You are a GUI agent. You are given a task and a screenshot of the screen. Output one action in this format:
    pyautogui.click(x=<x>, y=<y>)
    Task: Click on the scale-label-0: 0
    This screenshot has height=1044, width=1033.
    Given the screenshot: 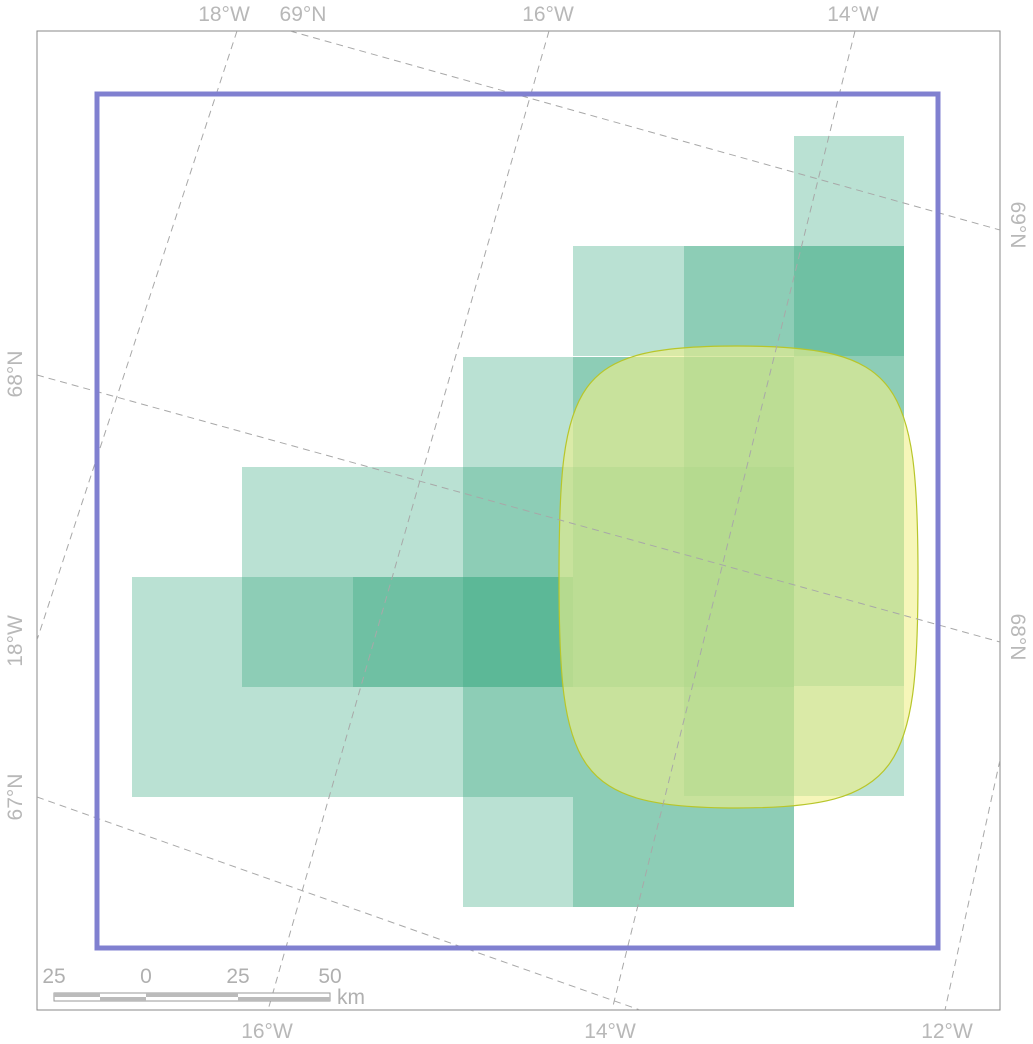 What is the action you would take?
    pyautogui.click(x=146, y=976)
    